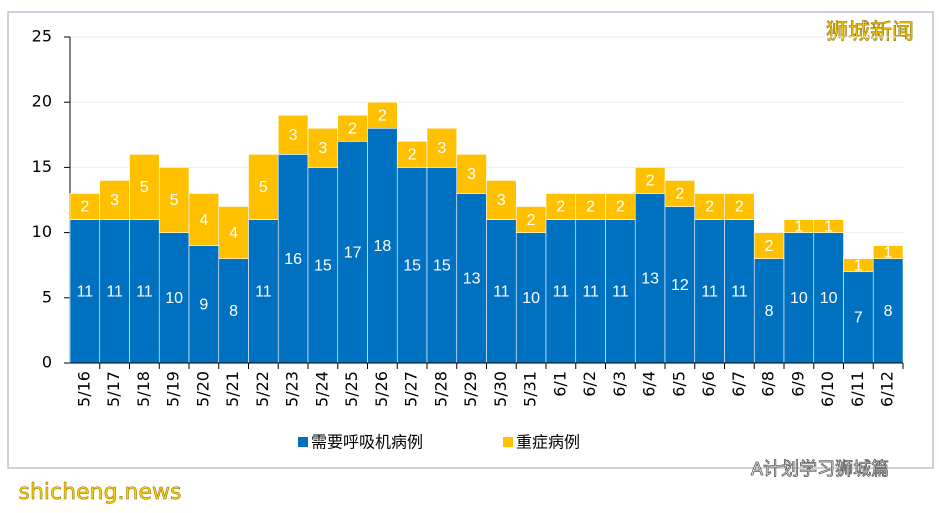  I want to click on data-label: 18, so click(382, 246).